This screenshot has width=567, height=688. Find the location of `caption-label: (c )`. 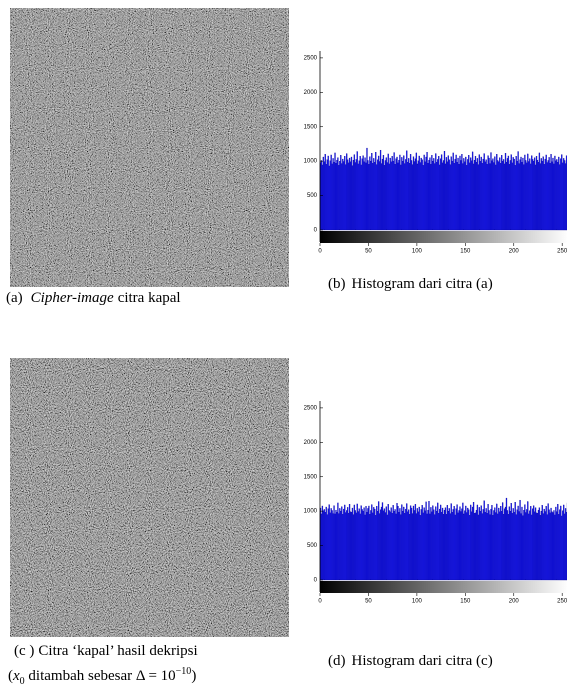

caption-label: (c ) is located at coordinates (24, 651).